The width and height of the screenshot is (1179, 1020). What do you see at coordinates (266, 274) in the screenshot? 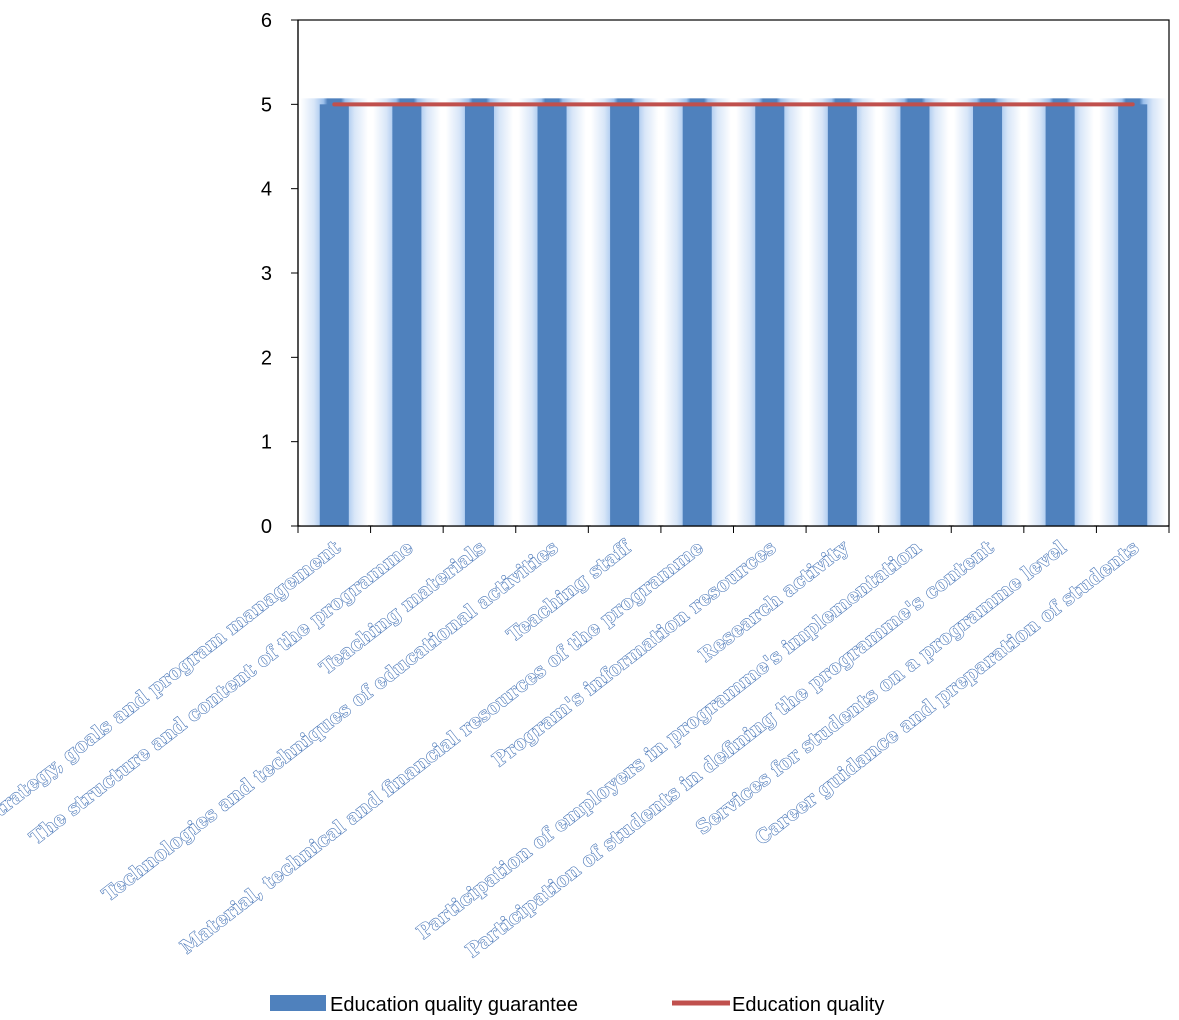
I see `y-tick-label: 3` at bounding box center [266, 274].